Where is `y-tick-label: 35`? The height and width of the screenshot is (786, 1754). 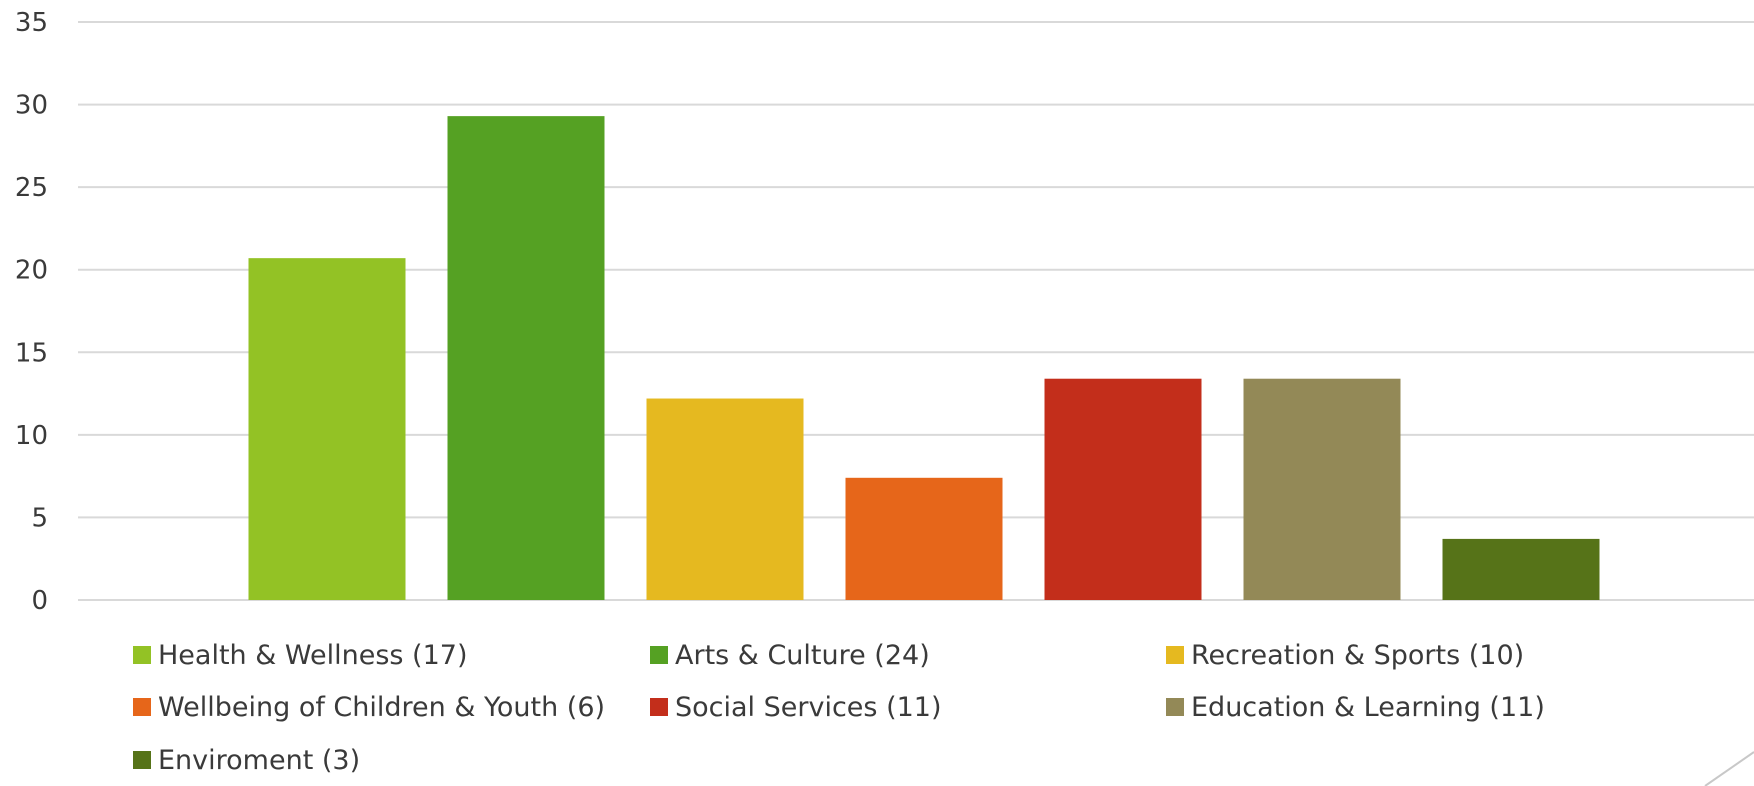
y-tick-label: 35 is located at coordinates (31, 23).